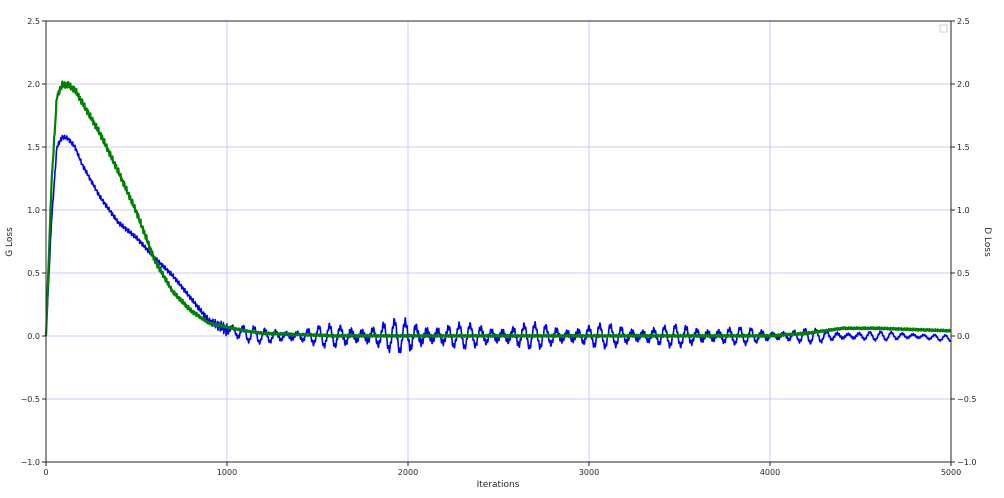 The height and width of the screenshot is (498, 1004). Describe the element at coordinates (966, 462) in the screenshot. I see `y-tick-label-right: −1.0` at that location.